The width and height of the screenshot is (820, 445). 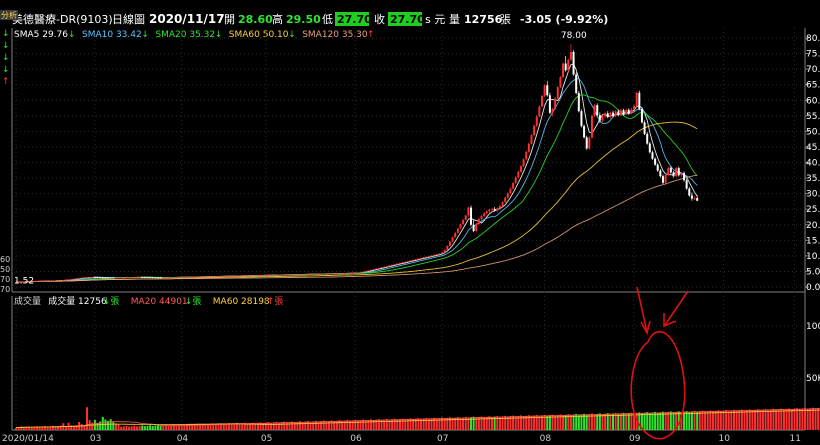 I want to click on volume-legend-arrow-icon: ↓張, so click(x=111, y=301).